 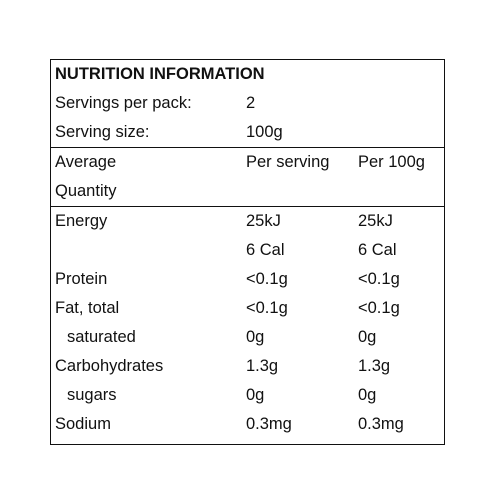 What do you see at coordinates (264, 132) in the screenshot?
I see `serving-size-value: 100g` at bounding box center [264, 132].